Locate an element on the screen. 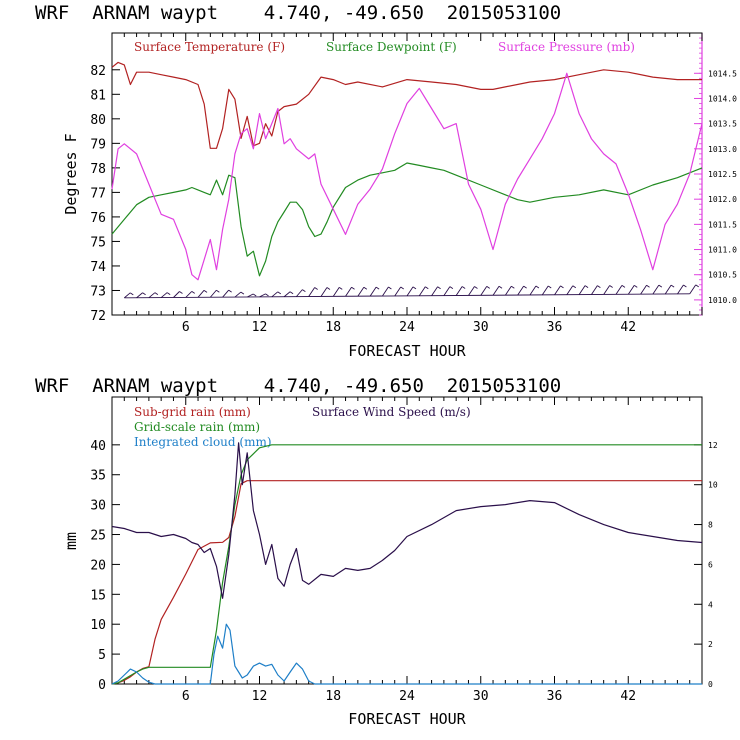 This screenshot has height=740, width=740. y-tick-label: 75 is located at coordinates (98, 242).